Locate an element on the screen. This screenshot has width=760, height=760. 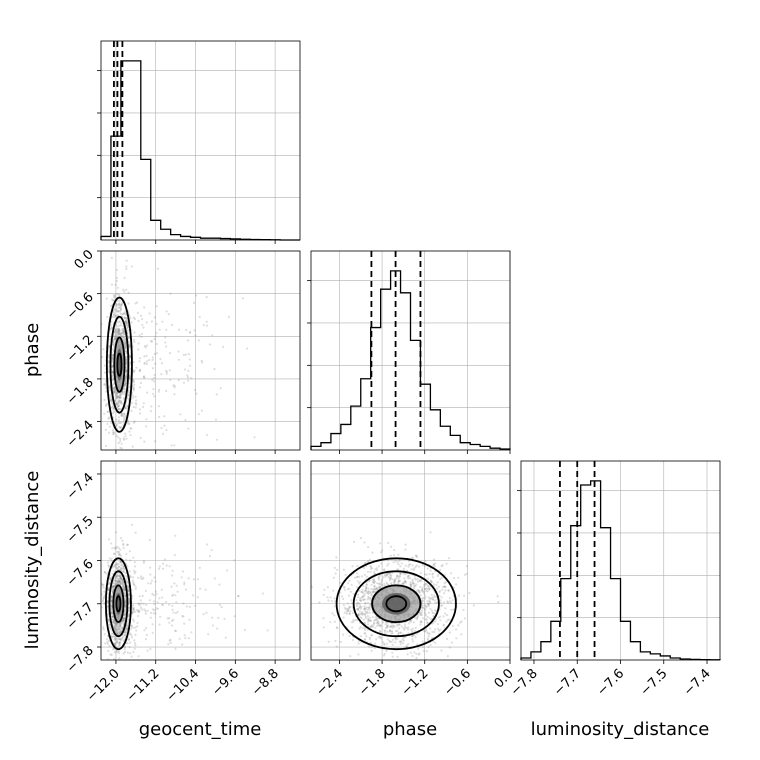
x-tick-label-luminosity_distance-4: −7.4 is located at coordinates (697, 682).